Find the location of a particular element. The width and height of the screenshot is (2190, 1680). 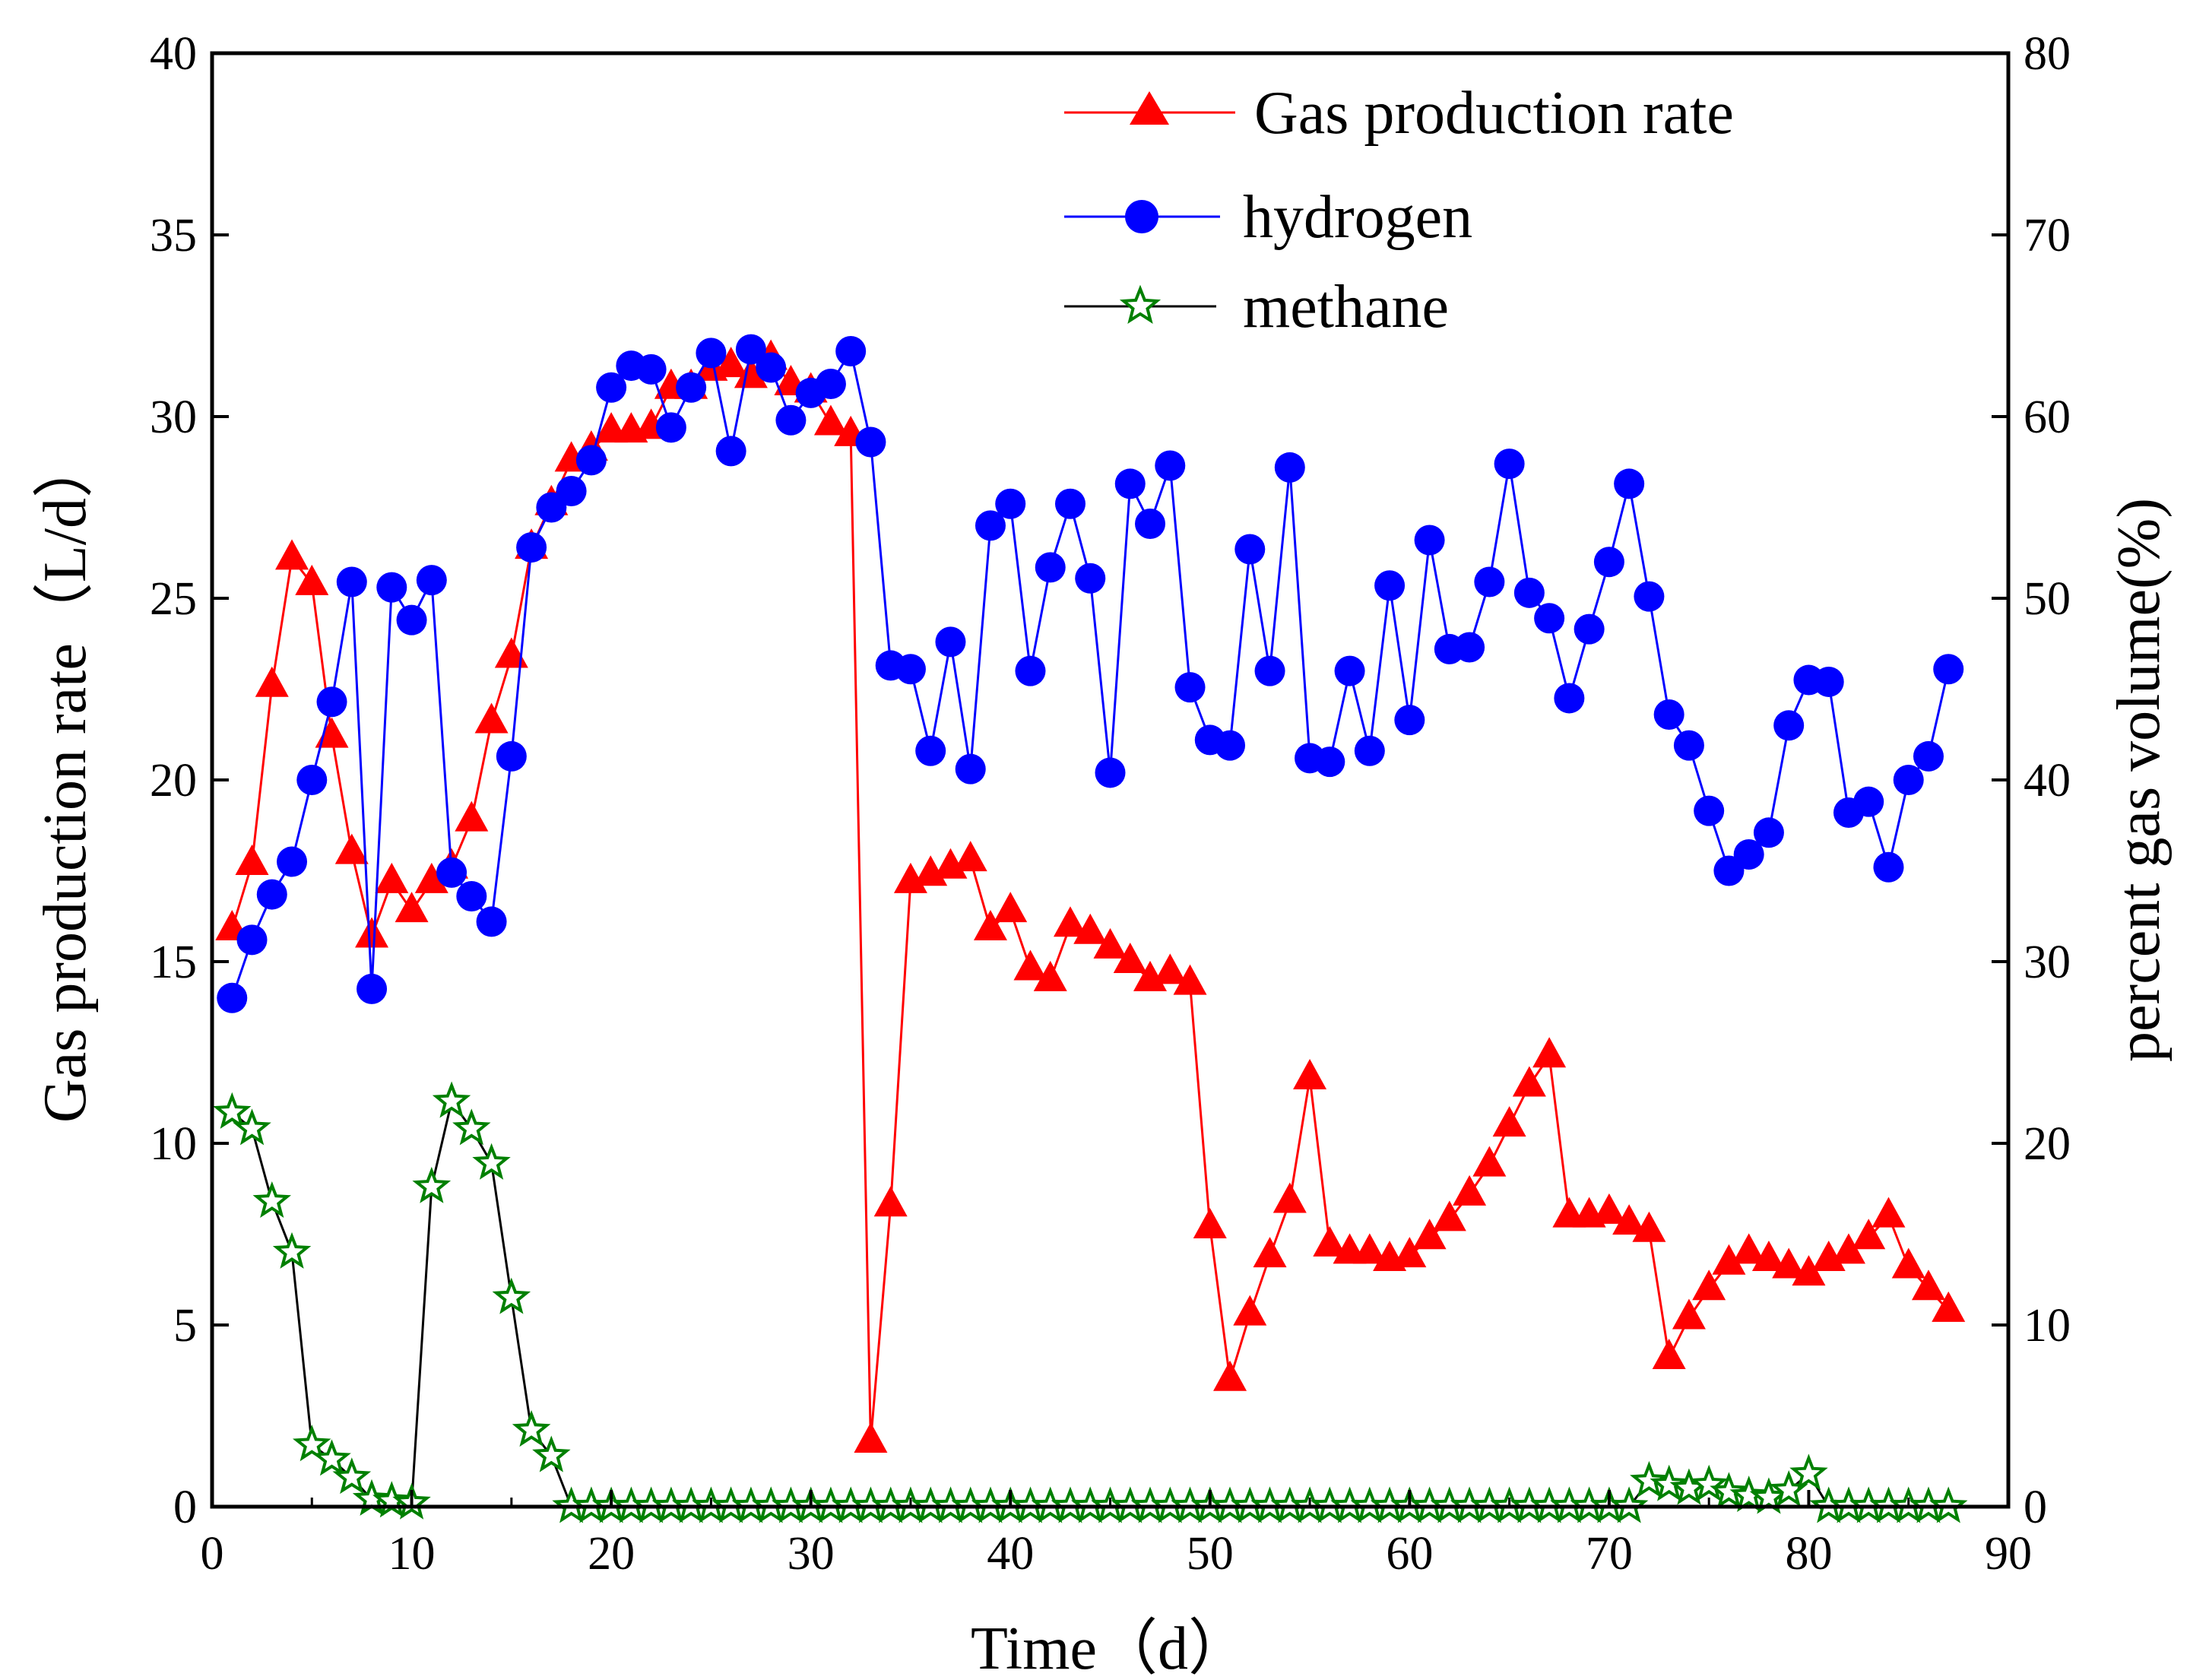

y-tick-label: 25 is located at coordinates (173, 599).